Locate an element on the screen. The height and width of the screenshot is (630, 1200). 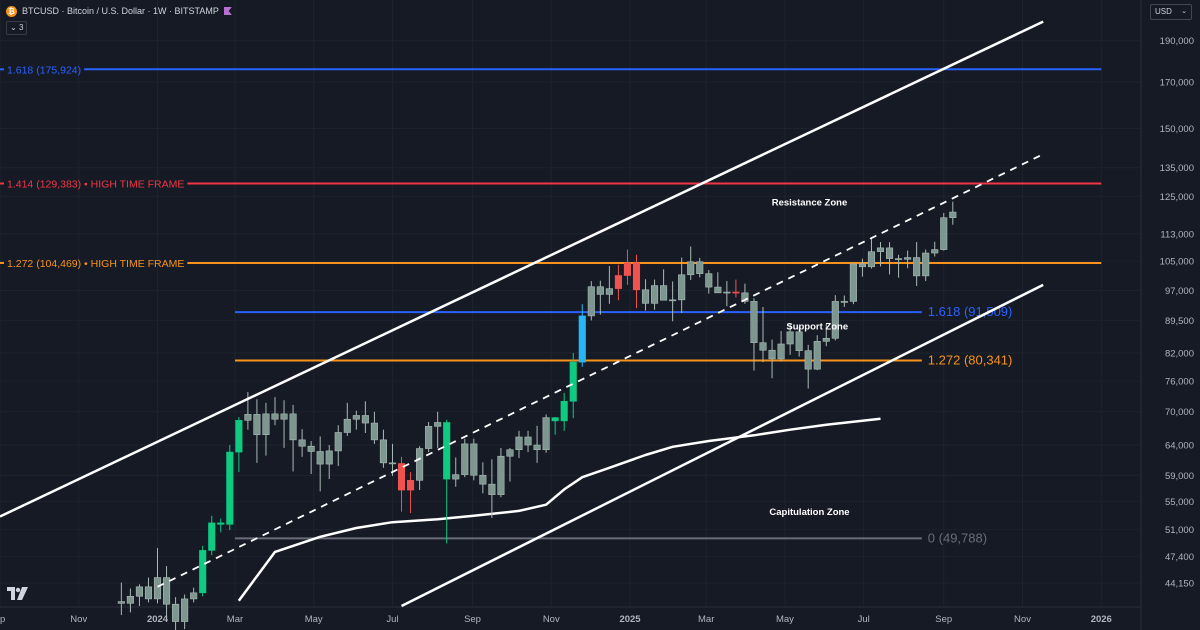
fib-1272-high: 1.272 (104,469) • HIGH TIME FRAME is located at coordinates (551, 264).